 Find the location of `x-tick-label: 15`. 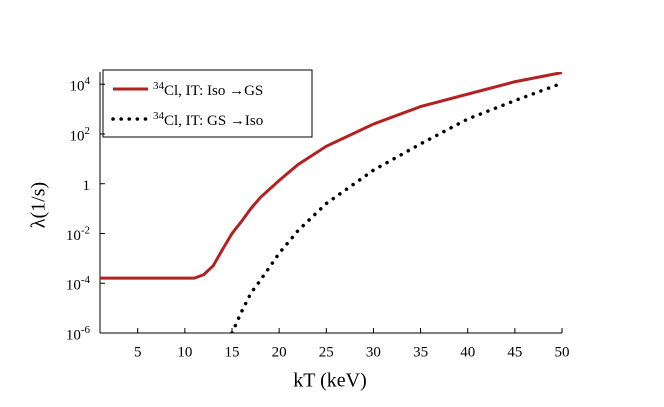

x-tick-label: 15 is located at coordinates (232, 352).